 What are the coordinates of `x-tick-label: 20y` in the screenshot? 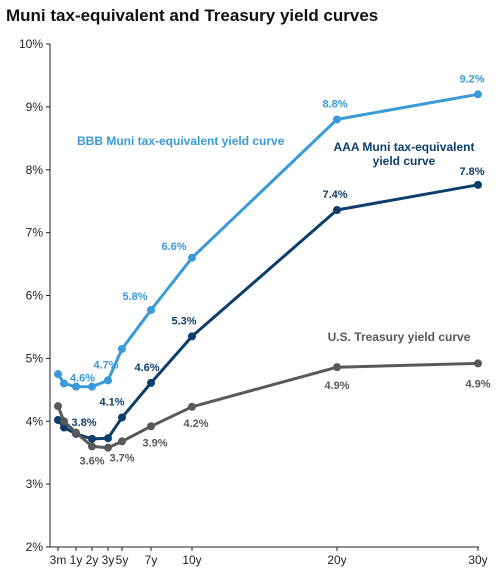 It's located at (336, 560).